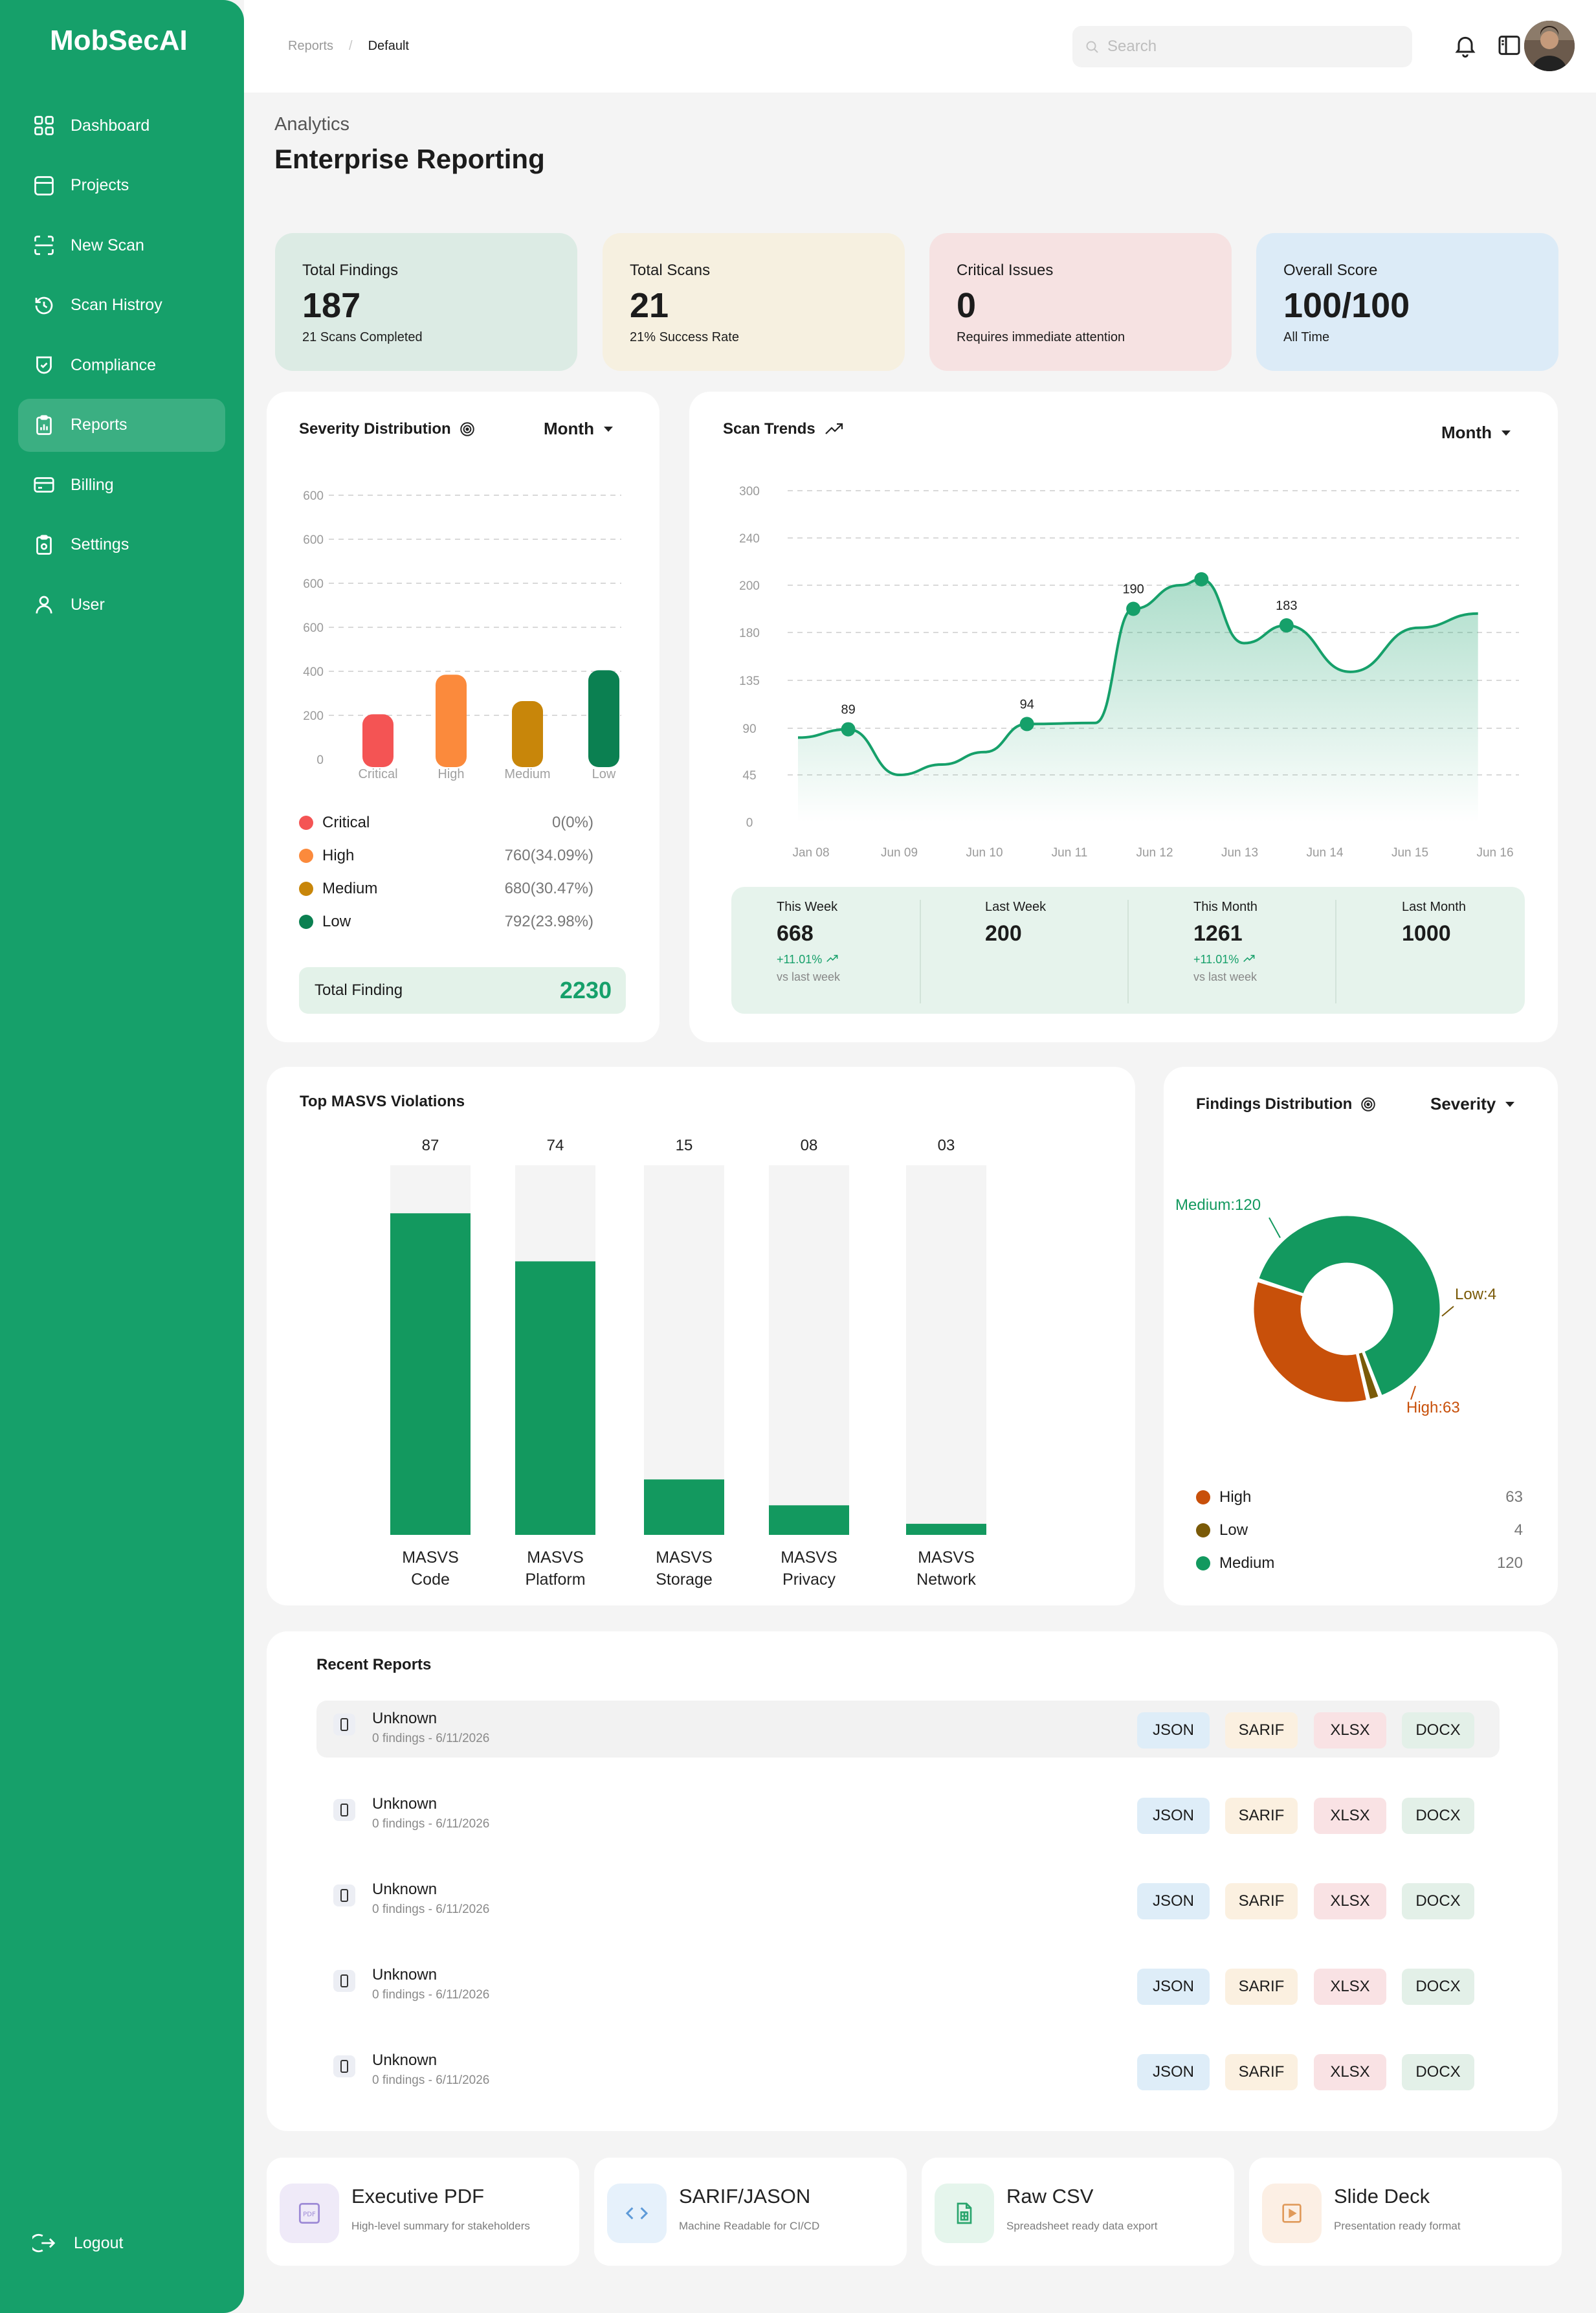 This screenshot has height=2313, width=1596. What do you see at coordinates (1218, 933) in the screenshot?
I see `stat-value: 1261` at bounding box center [1218, 933].